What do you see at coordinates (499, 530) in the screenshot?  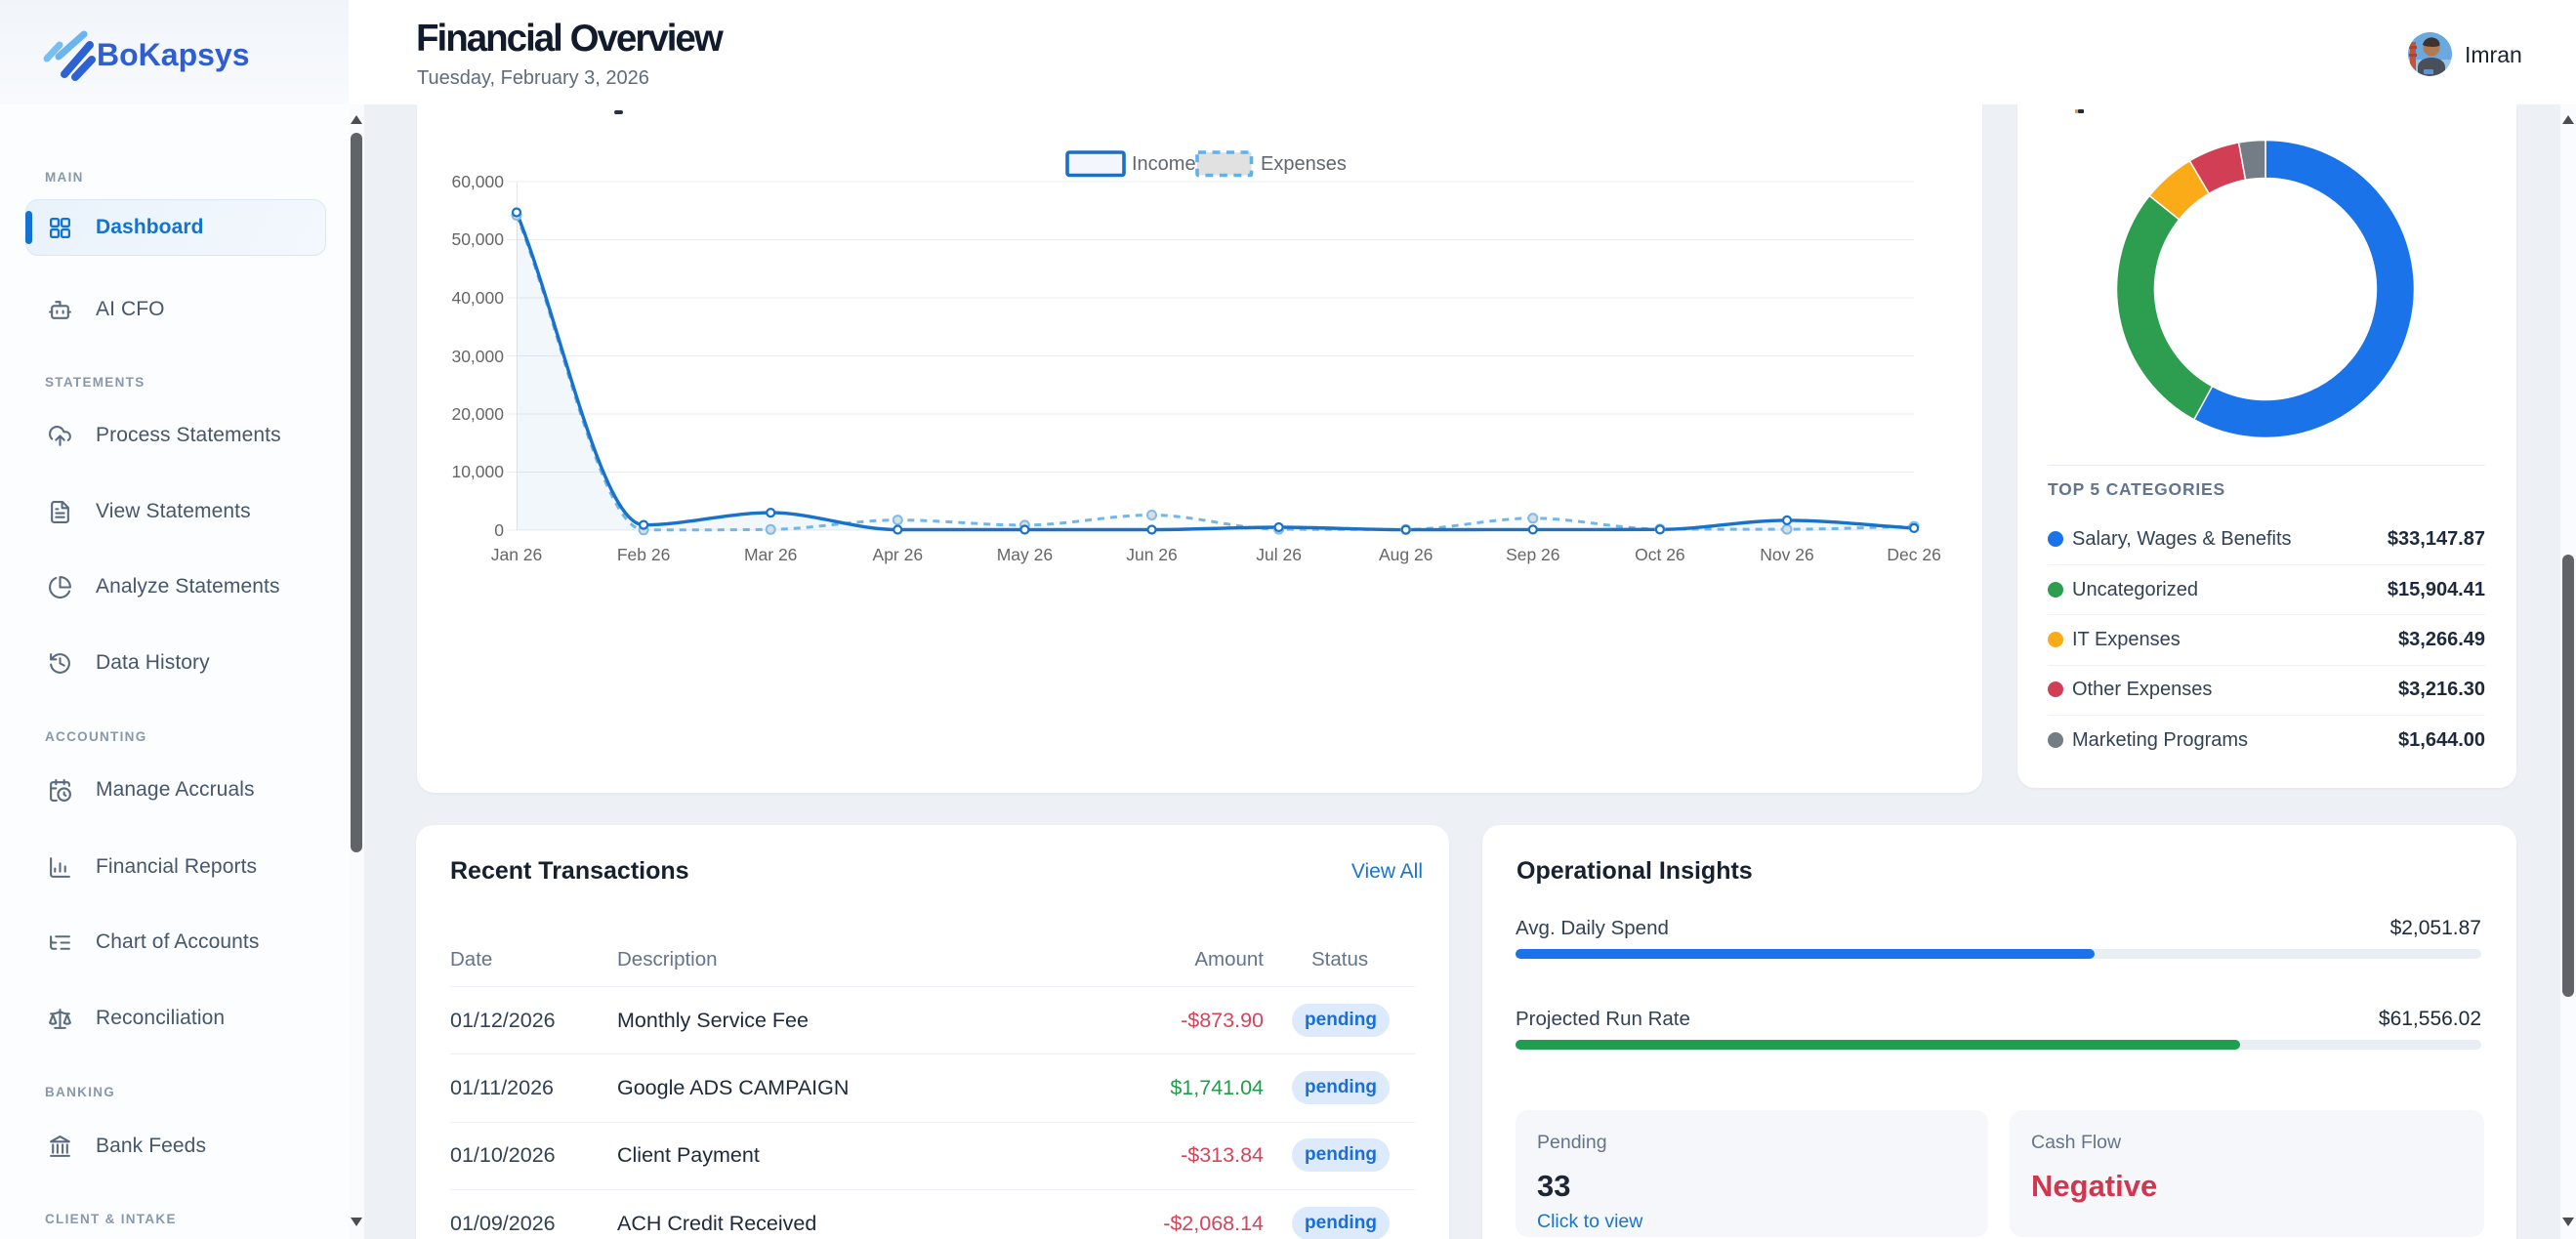 I see `svg-text: 0` at bounding box center [499, 530].